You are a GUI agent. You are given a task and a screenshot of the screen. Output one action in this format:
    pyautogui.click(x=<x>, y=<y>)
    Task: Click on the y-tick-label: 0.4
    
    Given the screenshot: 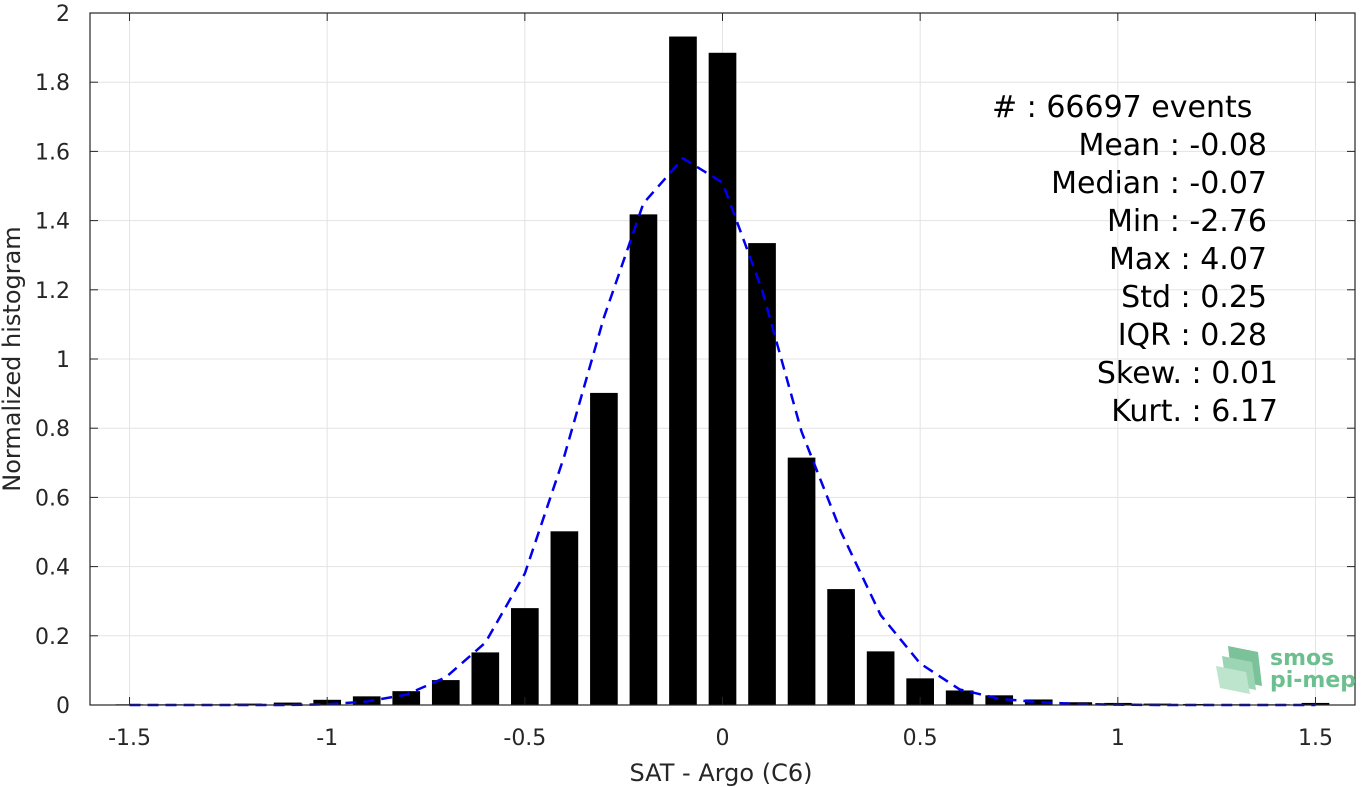 What is the action you would take?
    pyautogui.click(x=52, y=568)
    